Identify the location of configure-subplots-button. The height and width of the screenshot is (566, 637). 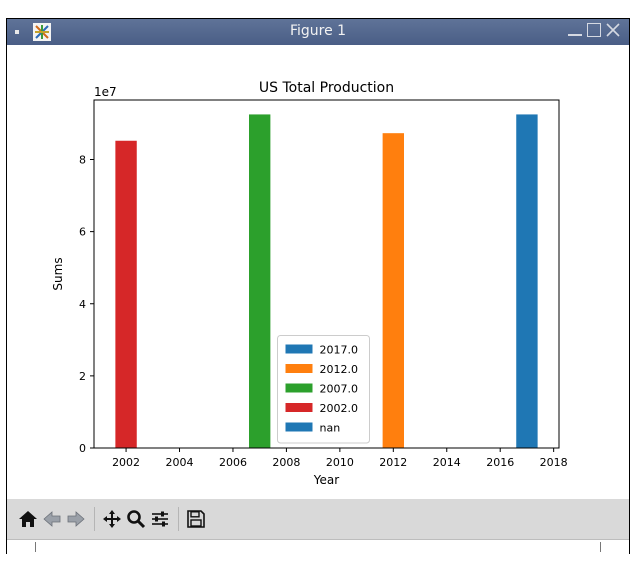
(160, 519).